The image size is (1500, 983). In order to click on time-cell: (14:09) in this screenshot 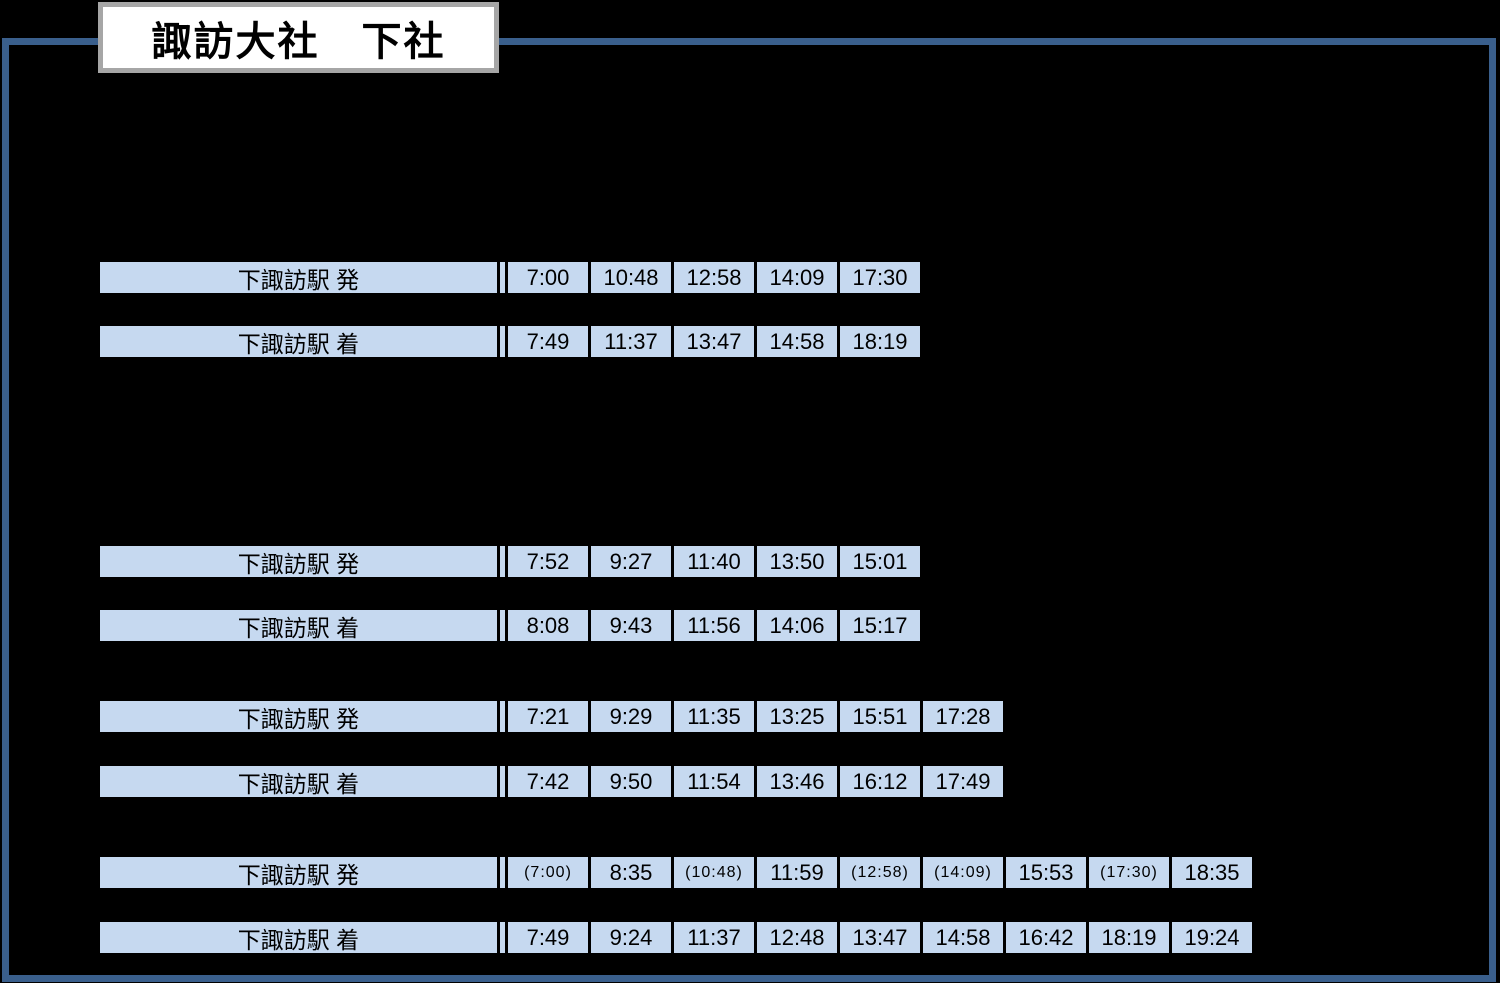, I will do `click(963, 872)`.